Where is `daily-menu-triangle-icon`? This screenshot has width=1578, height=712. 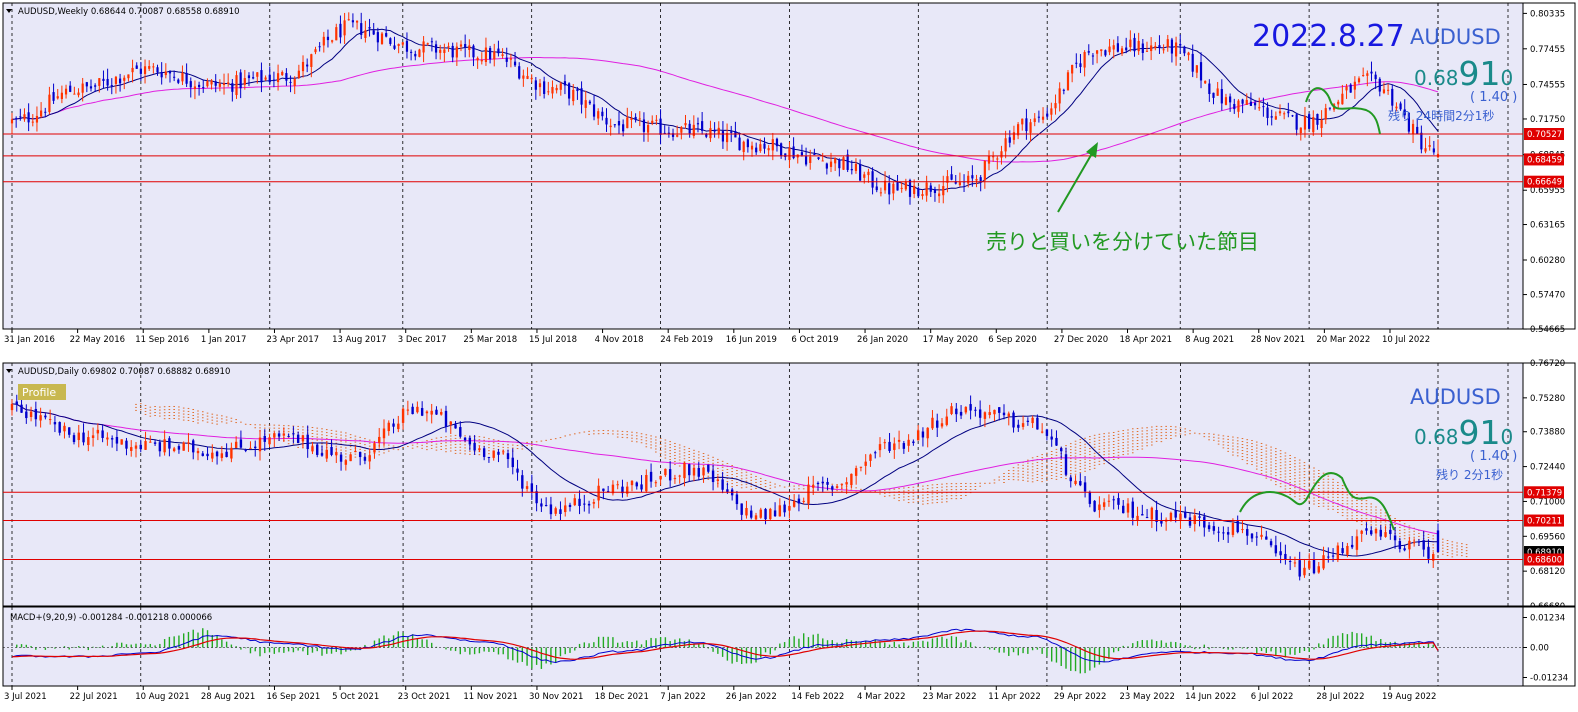 daily-menu-triangle-icon is located at coordinates (9, 371).